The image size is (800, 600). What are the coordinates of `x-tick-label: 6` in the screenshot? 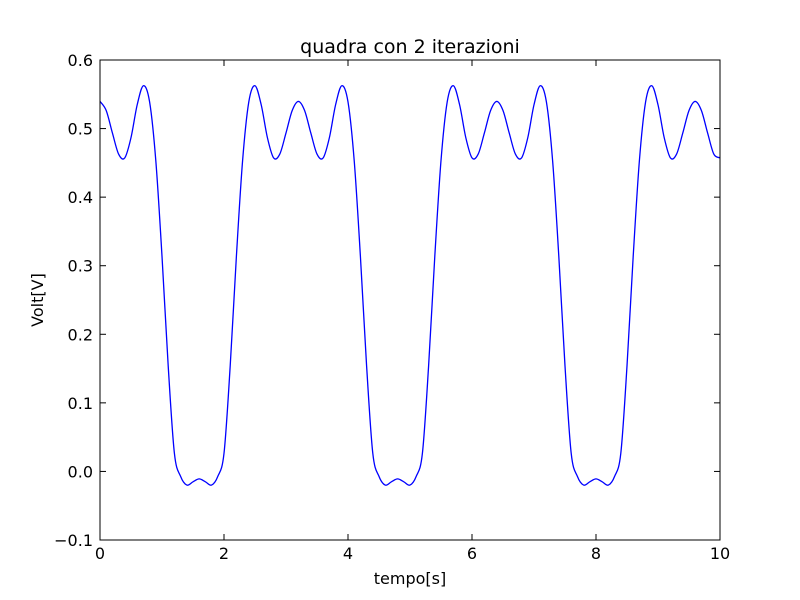 It's located at (472, 553).